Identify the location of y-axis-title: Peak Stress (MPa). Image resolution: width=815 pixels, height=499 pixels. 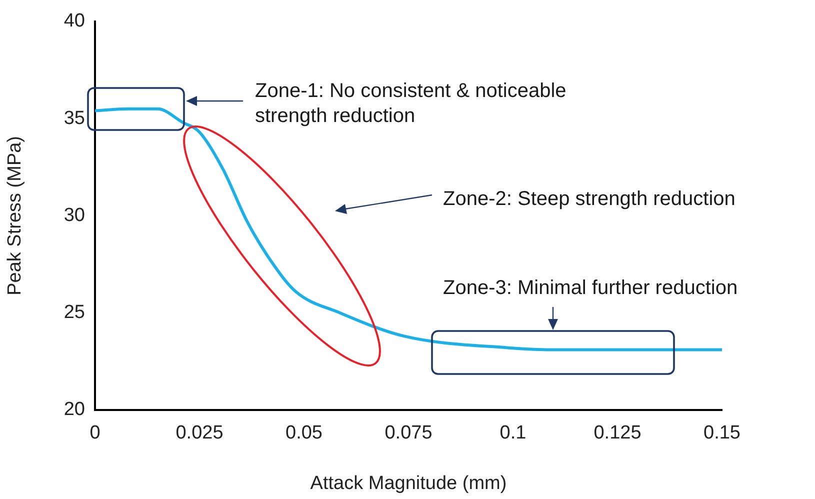
(15, 216).